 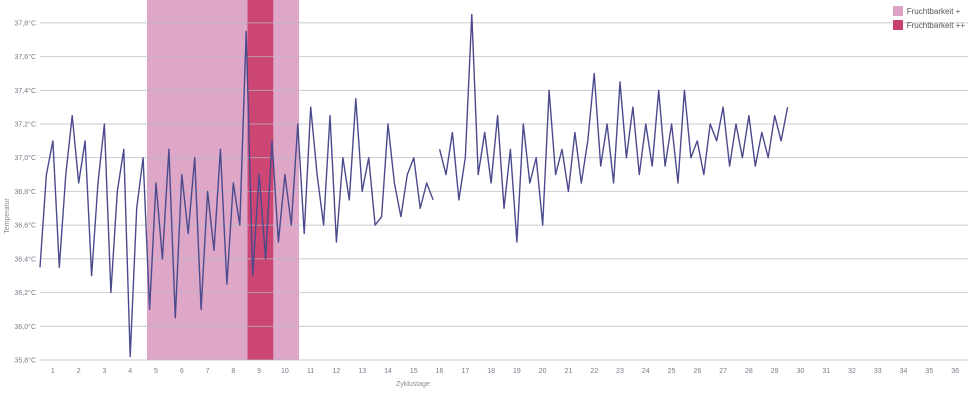 I want to click on x-tick-label: 15, so click(x=414, y=371).